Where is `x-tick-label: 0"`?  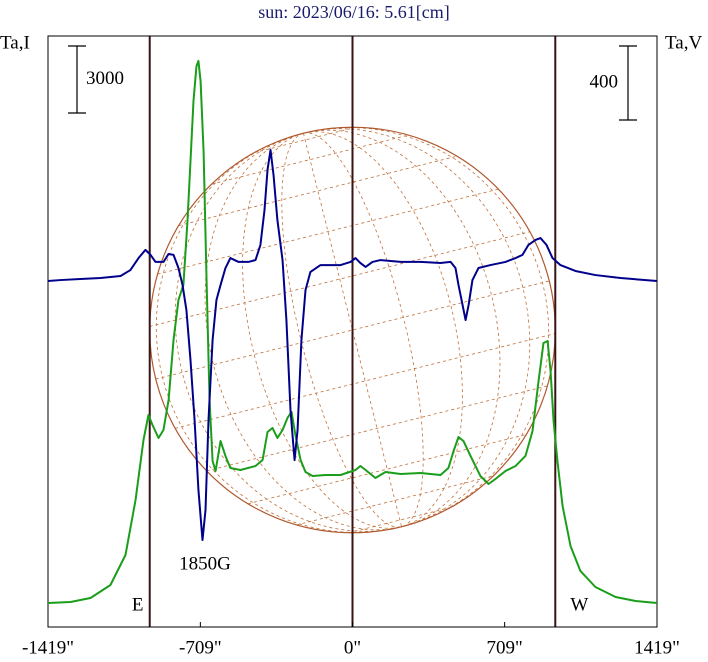 x-tick-label: 0" is located at coordinates (352, 647).